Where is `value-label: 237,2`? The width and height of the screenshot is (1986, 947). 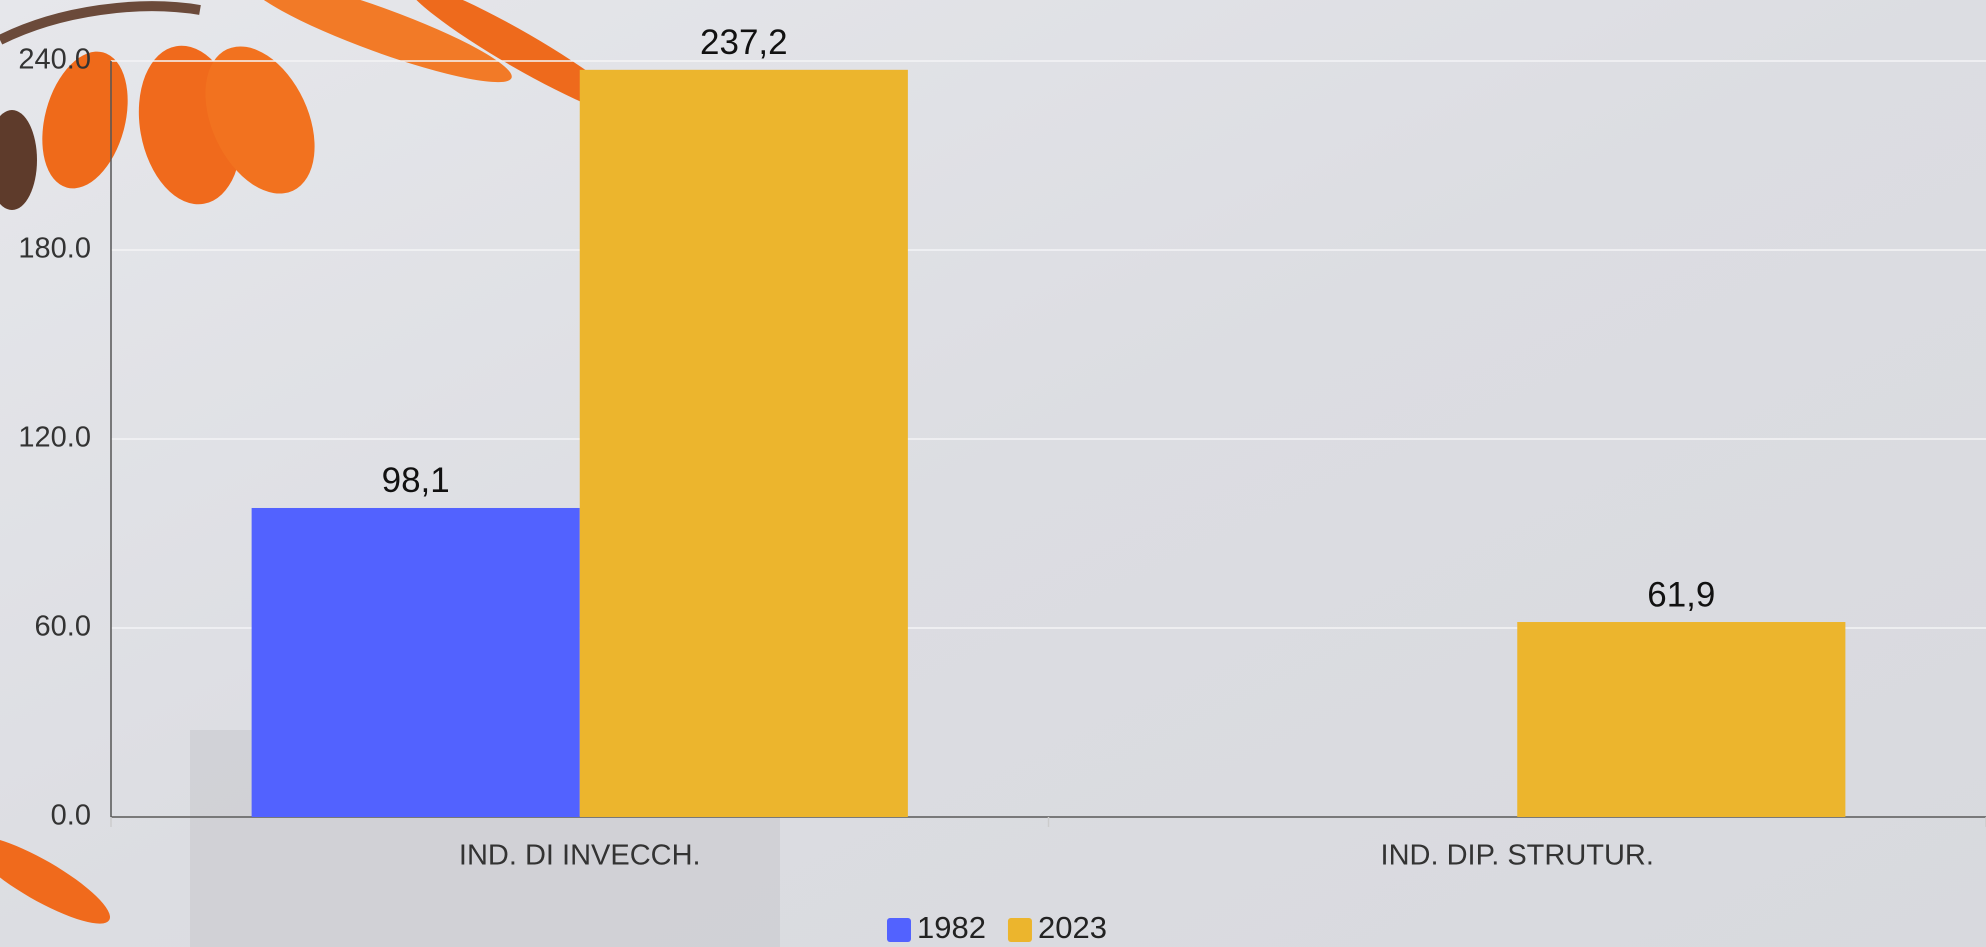 value-label: 237,2 is located at coordinates (744, 42).